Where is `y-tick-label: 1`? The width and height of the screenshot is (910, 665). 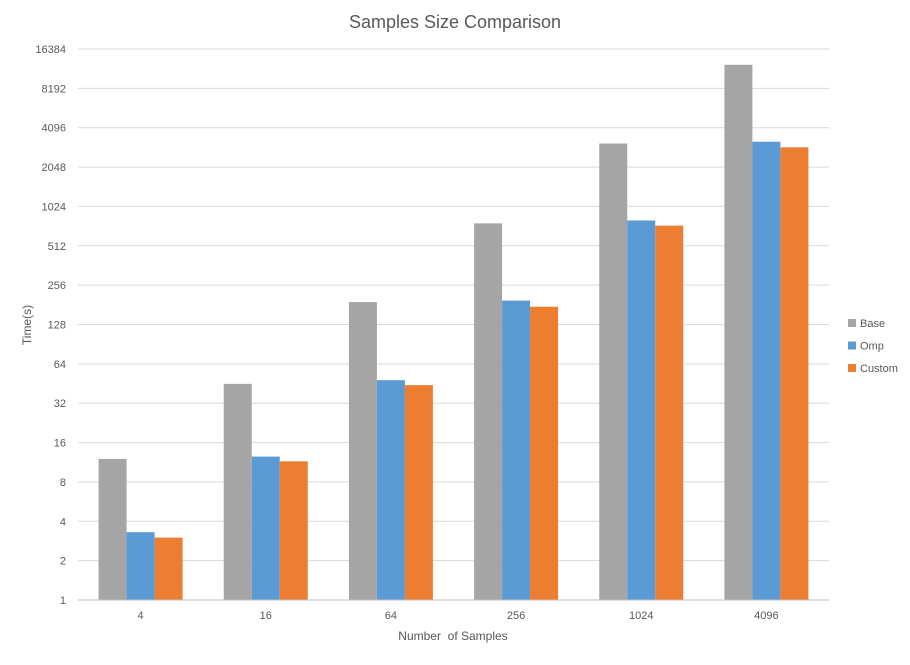
y-tick-label: 1 is located at coordinates (63, 601).